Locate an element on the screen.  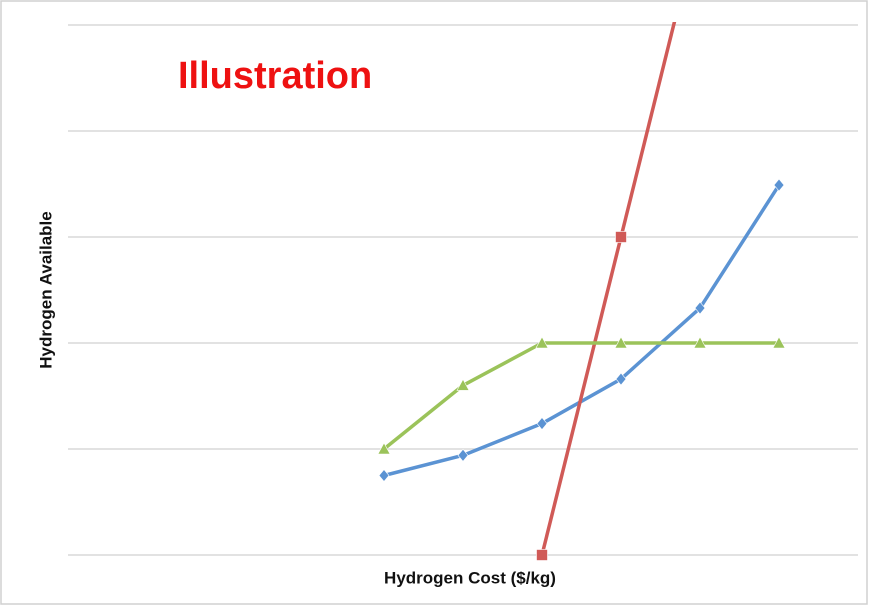
series-line is located at coordinates (580, 396).